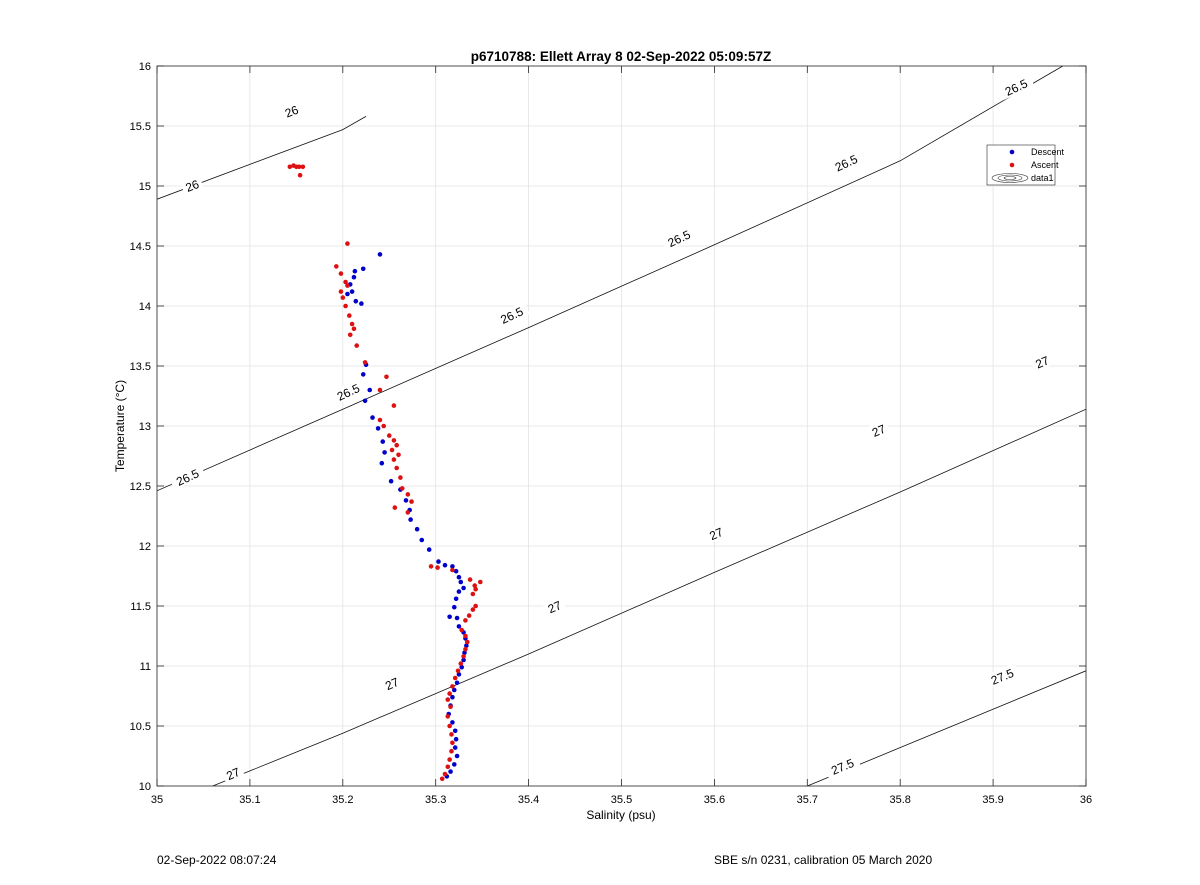 The height and width of the screenshot is (885, 1200). What do you see at coordinates (145, 787) in the screenshot?
I see `y-tick-label: 10` at bounding box center [145, 787].